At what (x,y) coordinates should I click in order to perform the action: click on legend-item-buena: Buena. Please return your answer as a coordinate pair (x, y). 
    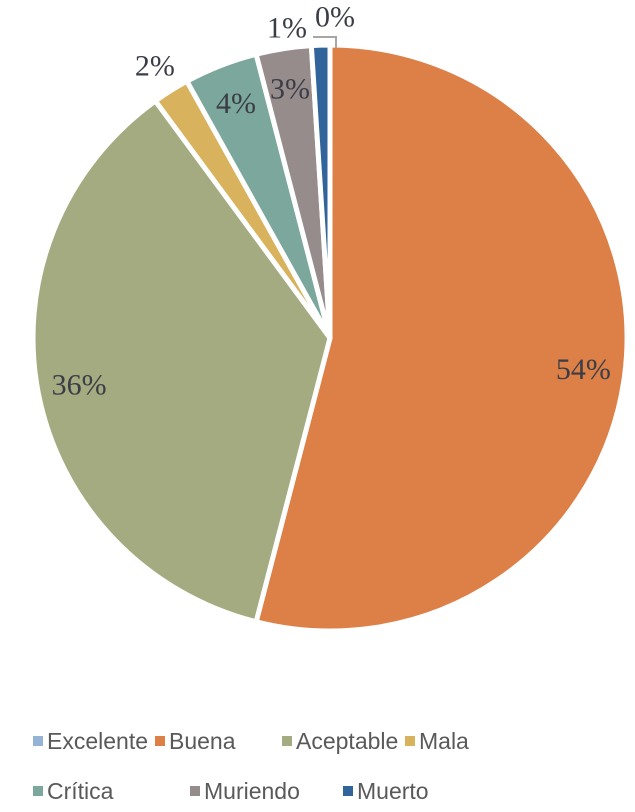
    Looking at the image, I should click on (195, 741).